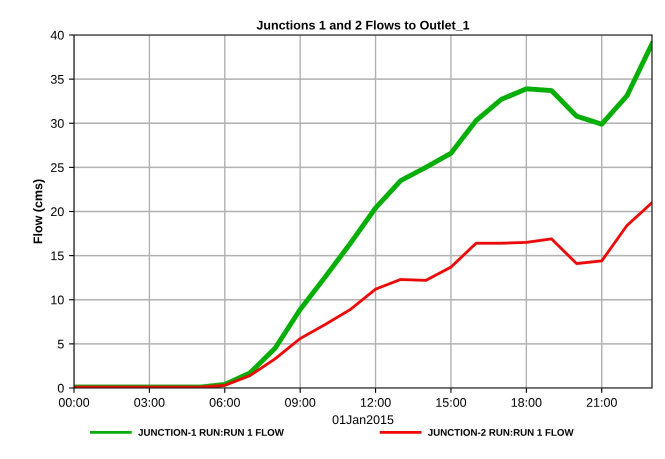  Describe the element at coordinates (451, 402) in the screenshot. I see `x-tick-label: 15:00` at that location.